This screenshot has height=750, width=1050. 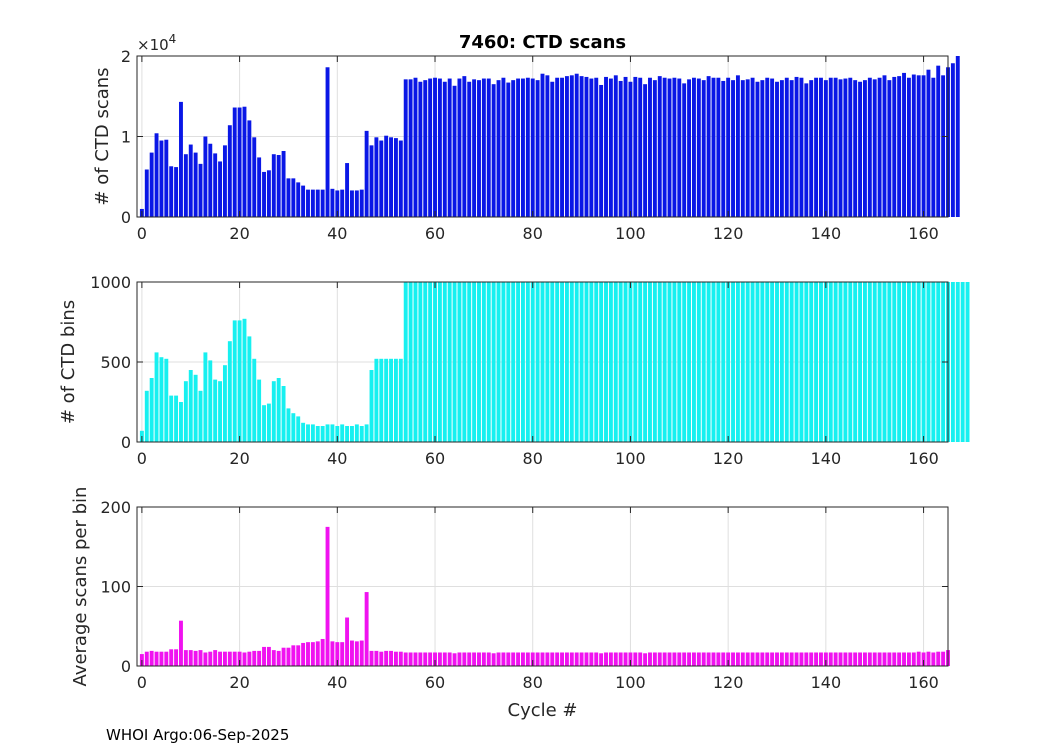 What do you see at coordinates (542, 42) in the screenshot?
I see `chart-title: 7460: CTD scans` at bounding box center [542, 42].